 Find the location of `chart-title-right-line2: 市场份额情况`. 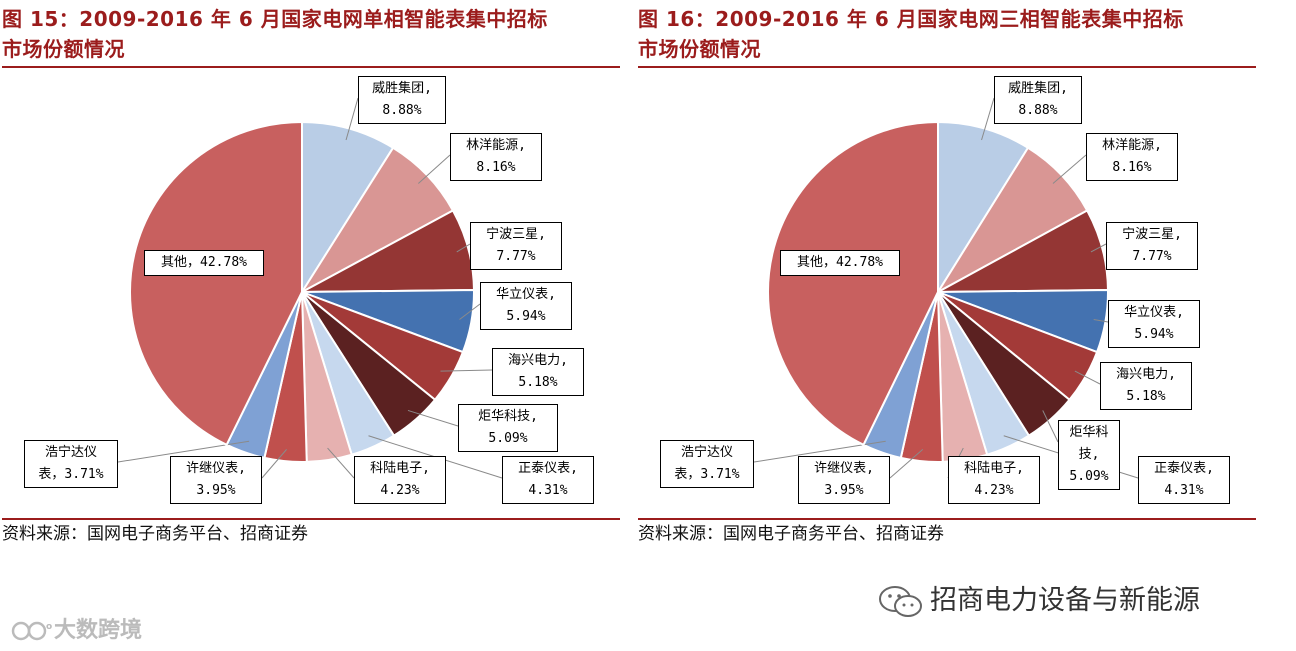

chart-title-right-line2: 市场份额情况 is located at coordinates (699, 49).